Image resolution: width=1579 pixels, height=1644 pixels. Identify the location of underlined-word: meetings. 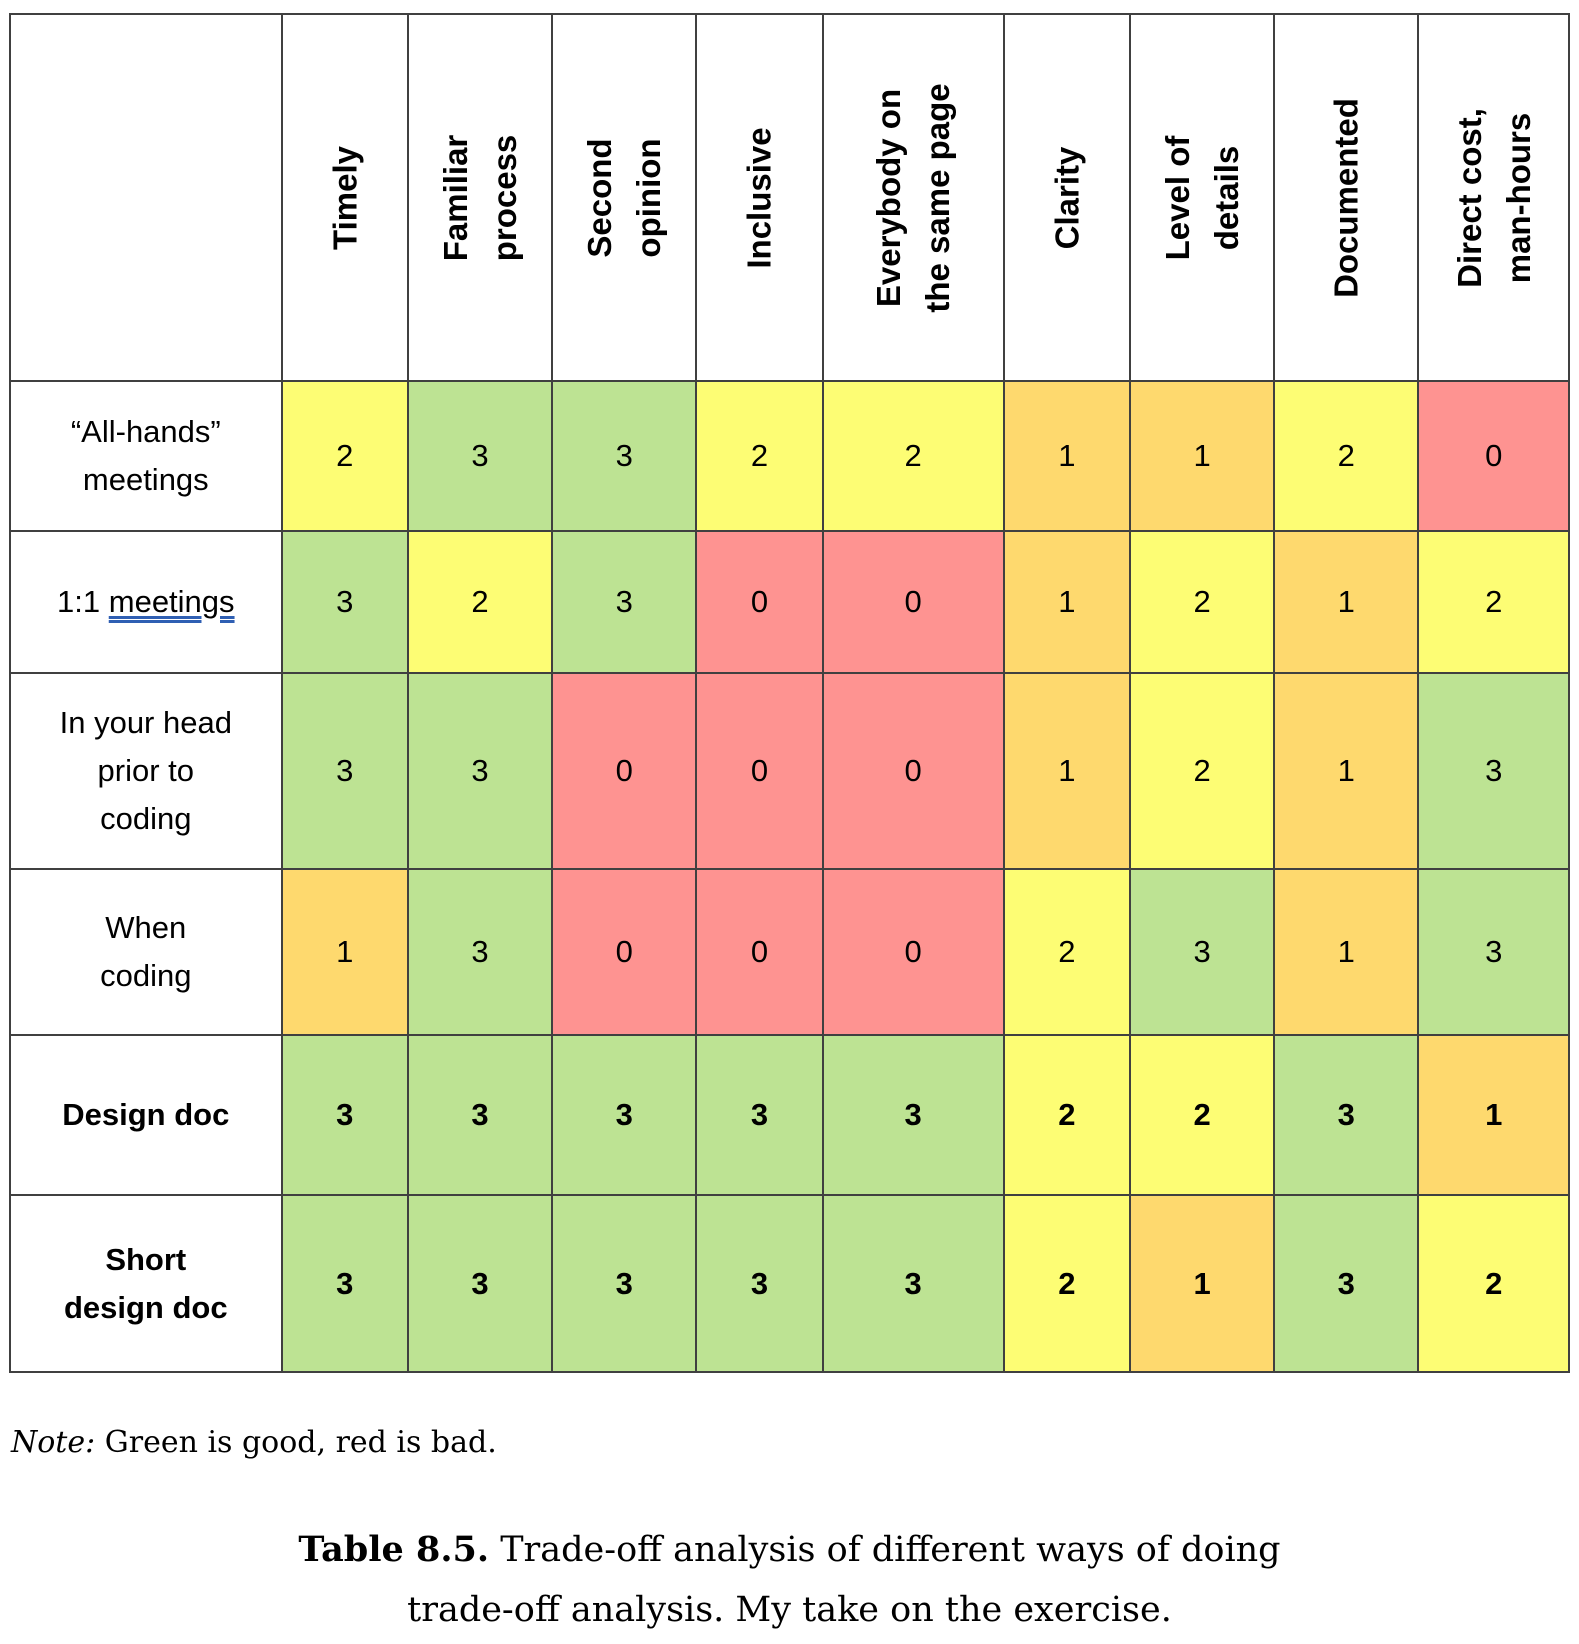
(171, 601).